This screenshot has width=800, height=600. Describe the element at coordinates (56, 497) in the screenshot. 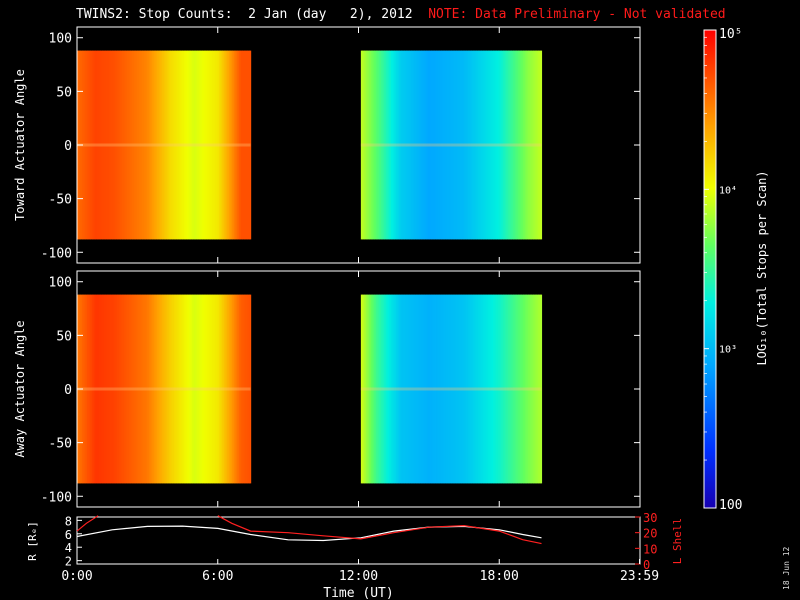

I see `away-ytick-label: -100` at that location.